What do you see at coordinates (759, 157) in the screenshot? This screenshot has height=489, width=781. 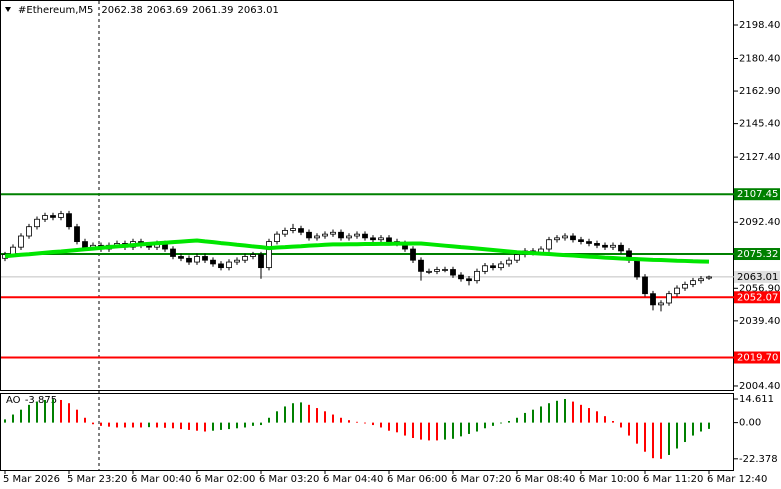 I see `y-tick-label: 2127.40` at bounding box center [759, 157].